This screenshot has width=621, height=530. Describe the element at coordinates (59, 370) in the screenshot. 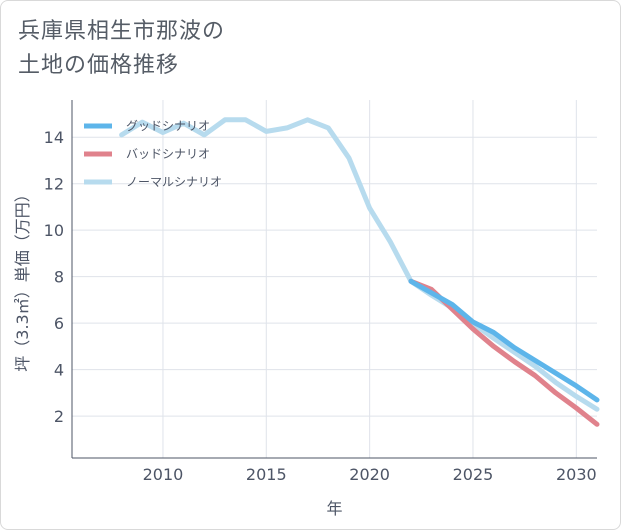

I see `y-tick-label: 4` at that location.